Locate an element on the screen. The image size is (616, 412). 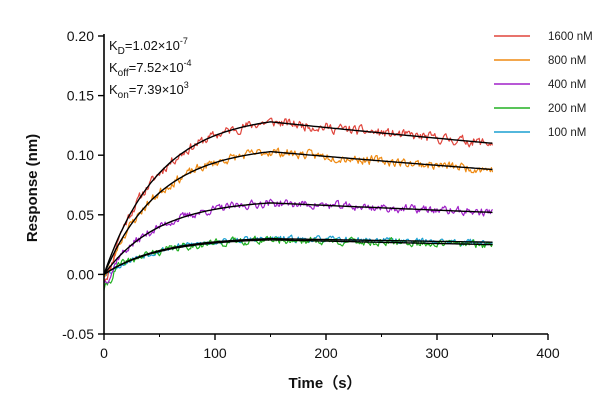
x-tick-label: 0 is located at coordinates (104, 353).